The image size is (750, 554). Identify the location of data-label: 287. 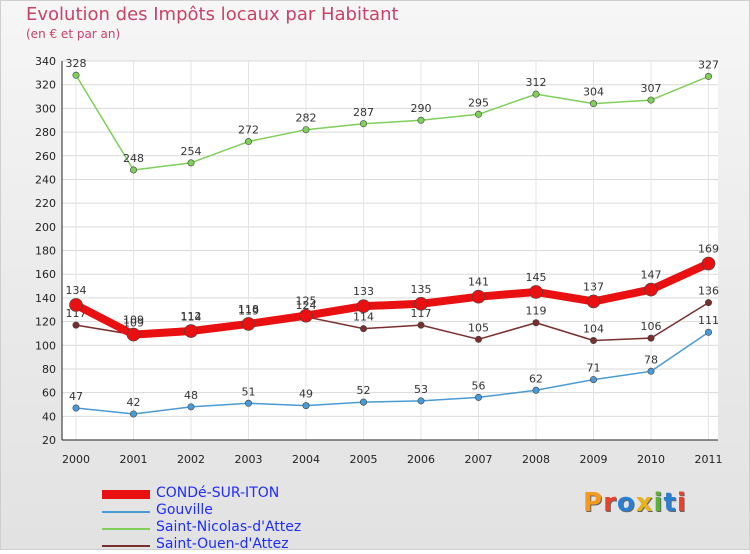
(363, 112).